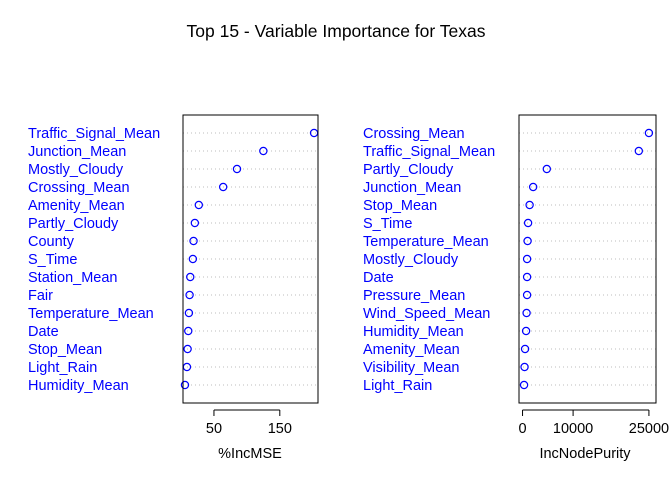 This screenshot has width=672, height=480. I want to click on x-tick-label: 25000, so click(649, 429).